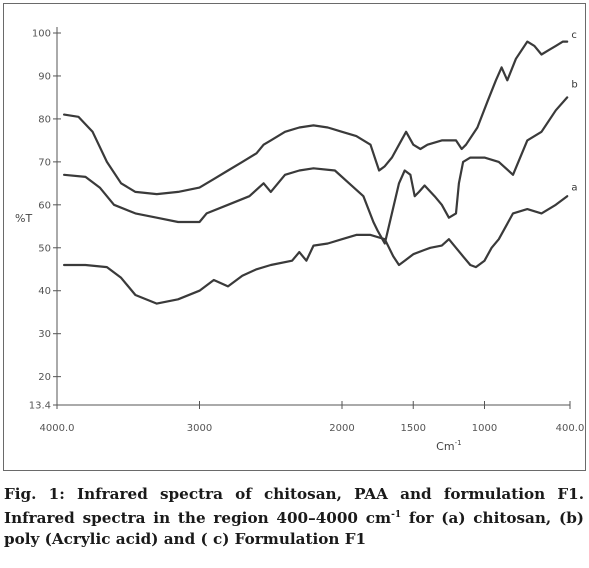 The width and height of the screenshot is (589, 568). Describe the element at coordinates (40, 406) in the screenshot. I see `y-tick-label: 13.4` at that location.